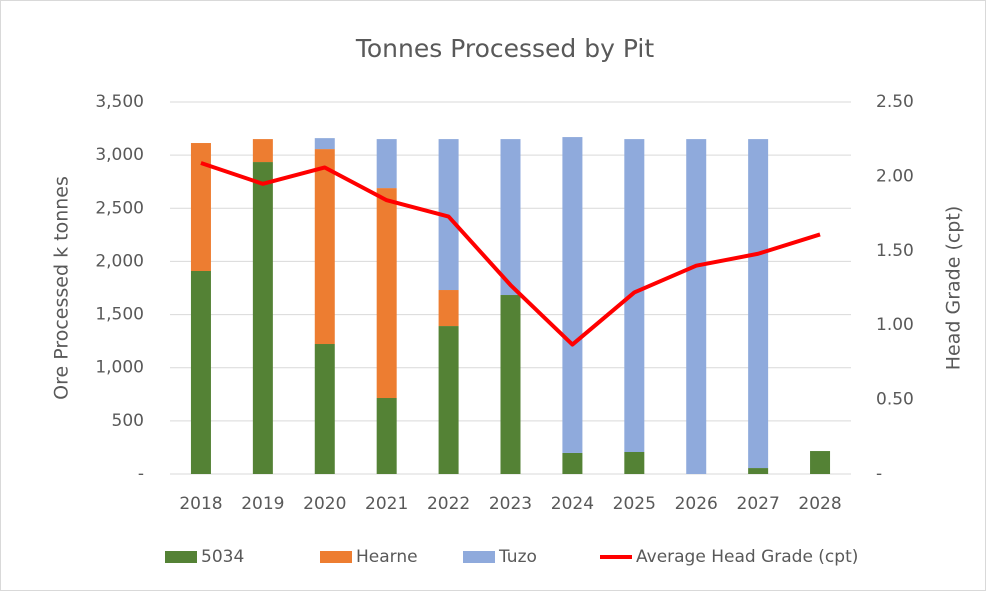 This screenshot has height=596, width=987. Describe the element at coordinates (119, 315) in the screenshot. I see `y-tick-label: 1,500` at that location.